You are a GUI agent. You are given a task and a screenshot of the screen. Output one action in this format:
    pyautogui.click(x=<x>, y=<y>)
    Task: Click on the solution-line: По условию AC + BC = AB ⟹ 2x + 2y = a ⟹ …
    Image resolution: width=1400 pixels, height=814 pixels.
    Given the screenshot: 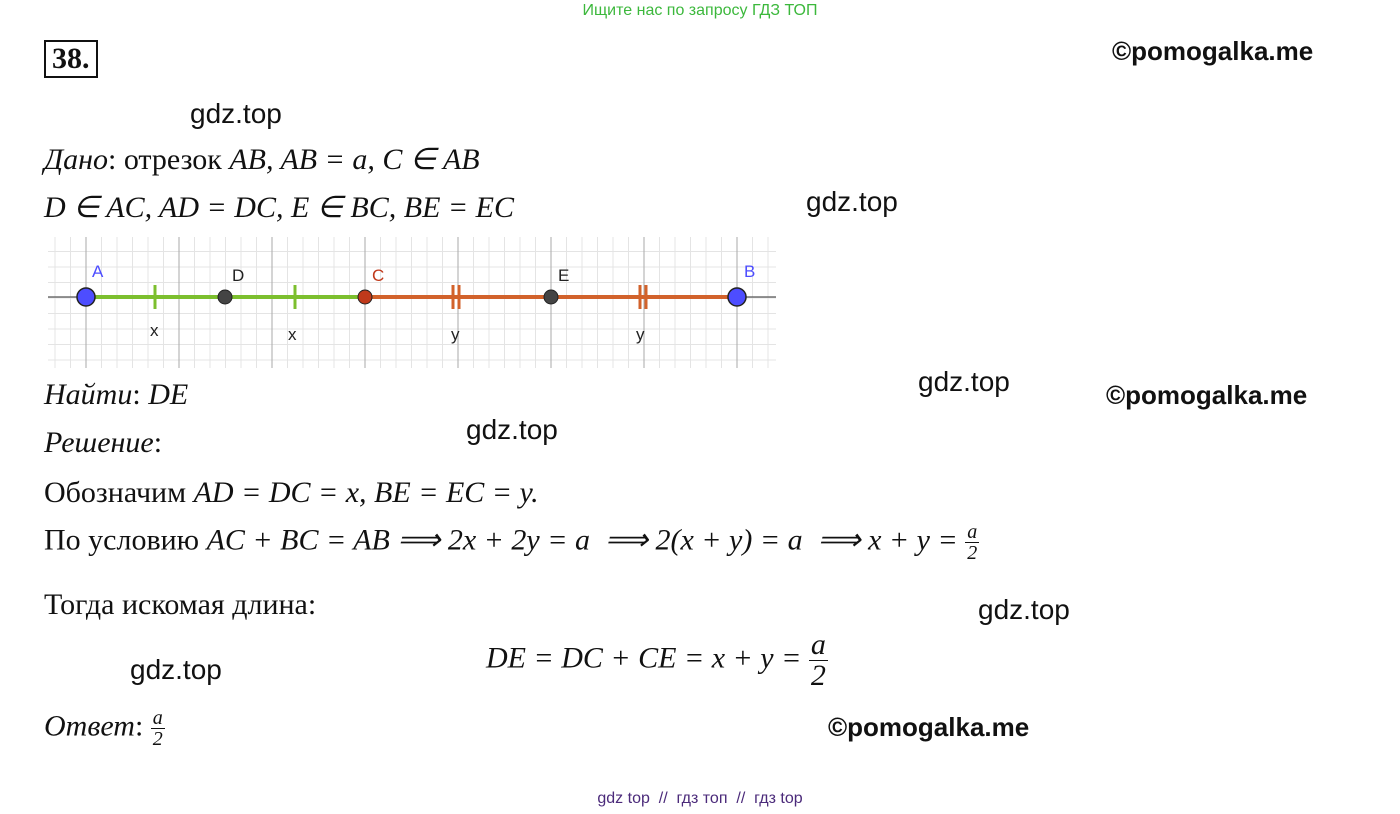 What is the action you would take?
    pyautogui.click(x=512, y=542)
    